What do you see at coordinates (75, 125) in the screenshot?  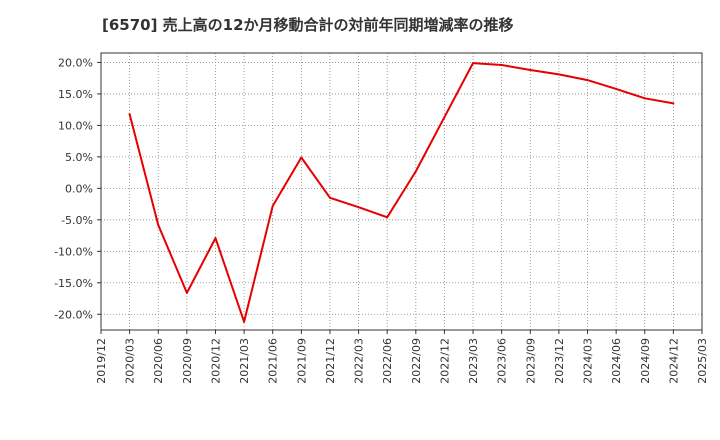 I see `y-tick-label: 10.0%` at bounding box center [75, 125].